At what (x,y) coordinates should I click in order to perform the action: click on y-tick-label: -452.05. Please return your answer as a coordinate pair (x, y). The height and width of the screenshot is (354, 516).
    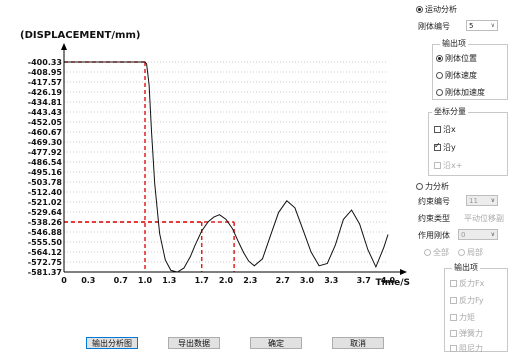
    Looking at the image, I should click on (45, 122).